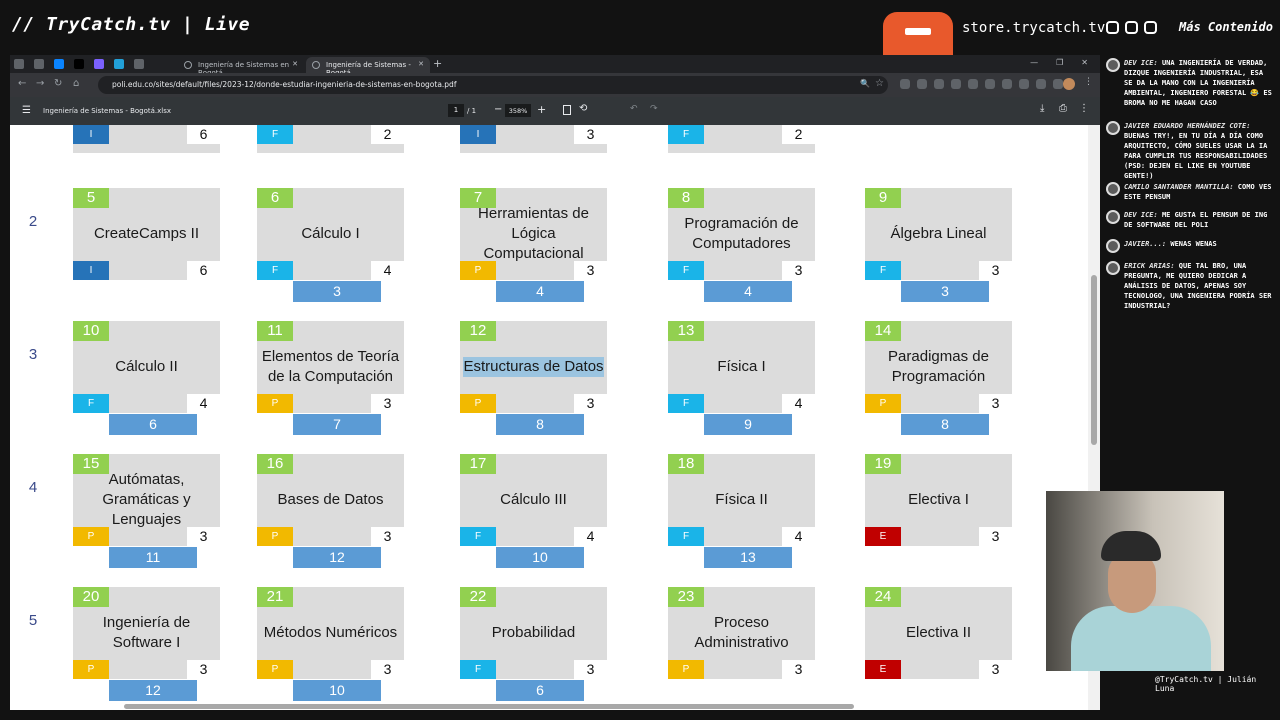 This screenshot has width=1280, height=720. What do you see at coordinates (146, 245) in the screenshot?
I see `course-card: 5 CreateCamps II I 6` at bounding box center [146, 245].